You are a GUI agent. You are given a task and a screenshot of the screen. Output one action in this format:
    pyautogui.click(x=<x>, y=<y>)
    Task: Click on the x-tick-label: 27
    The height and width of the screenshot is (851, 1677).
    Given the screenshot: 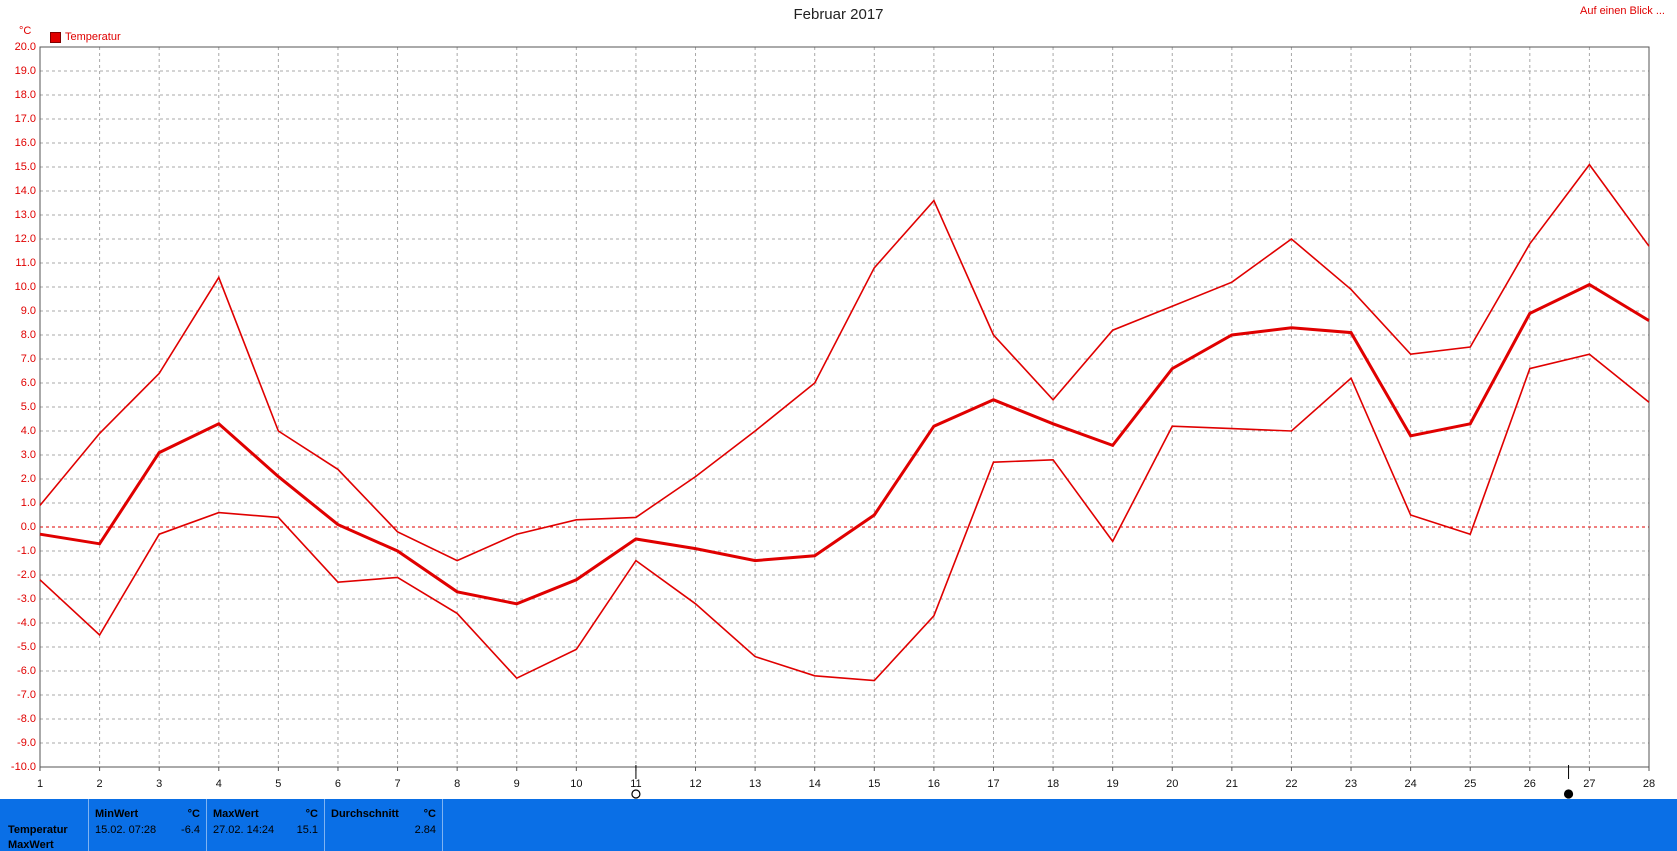 What is the action you would take?
    pyautogui.click(x=1589, y=784)
    